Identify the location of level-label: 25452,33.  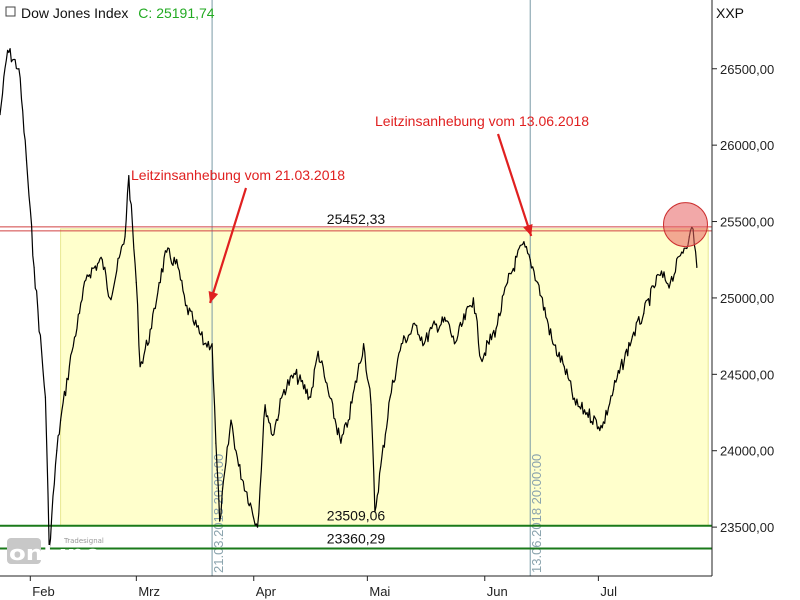
(356, 219).